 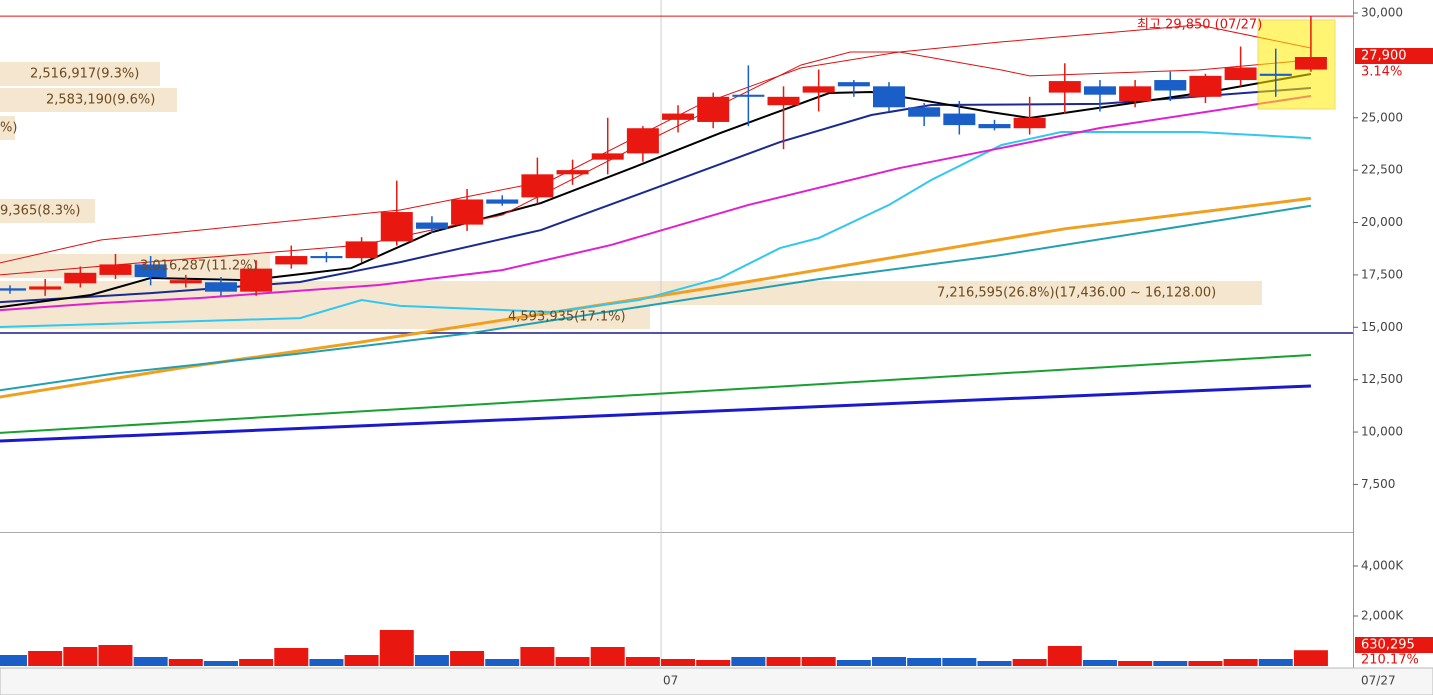 What do you see at coordinates (1382, 379) in the screenshot?
I see `y-tick-label: 12,500` at bounding box center [1382, 379].